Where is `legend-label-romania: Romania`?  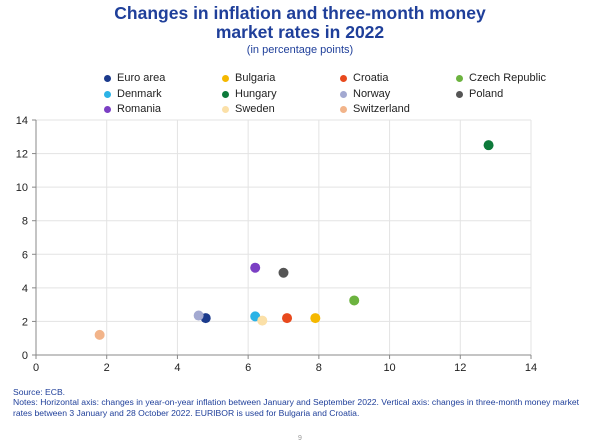
legend-label-romania: Romania is located at coordinates (139, 109).